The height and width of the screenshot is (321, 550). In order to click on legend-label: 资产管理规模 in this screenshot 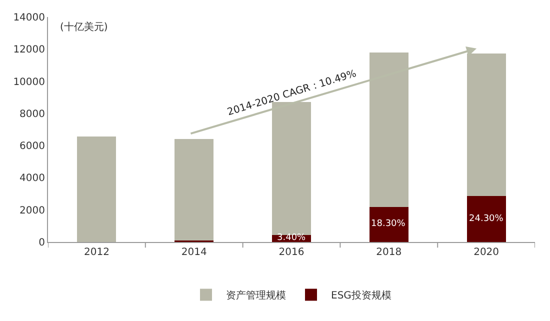, I will do `click(256, 296)`.